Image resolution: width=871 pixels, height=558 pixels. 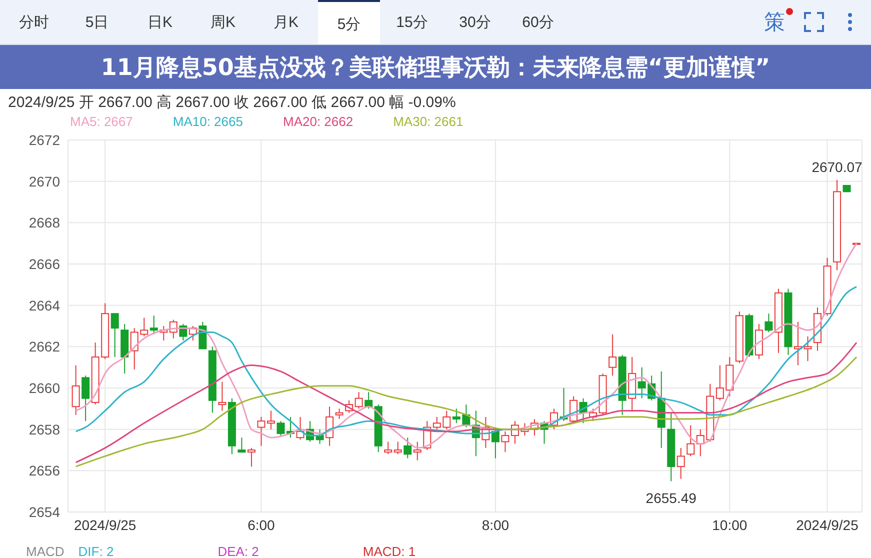 What do you see at coordinates (475, 23) in the screenshot?
I see `text: 30分` at bounding box center [475, 23].